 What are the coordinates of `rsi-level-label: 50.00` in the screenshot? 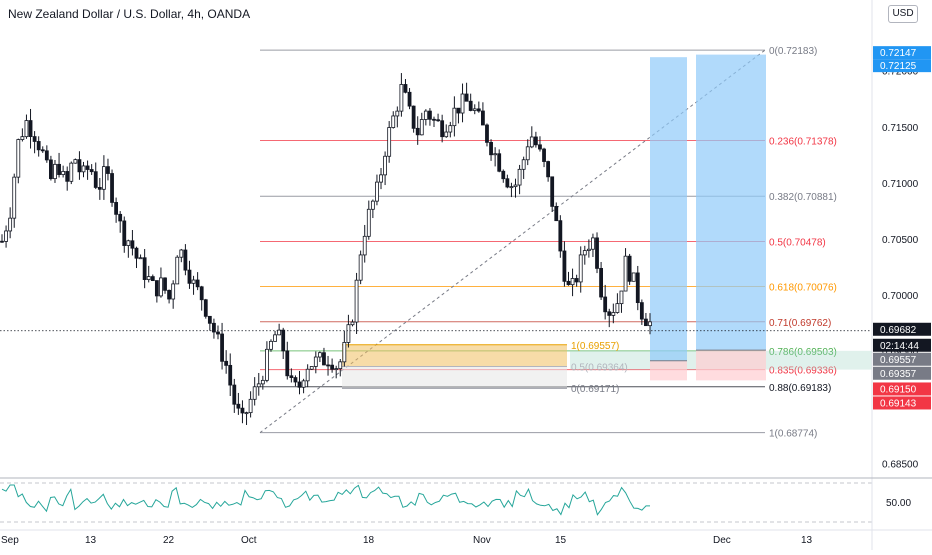 It's located at (898, 503).